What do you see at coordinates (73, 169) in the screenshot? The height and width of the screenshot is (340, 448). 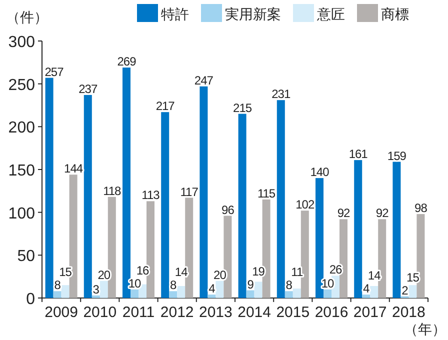 I see `商標: 144` at bounding box center [73, 169].